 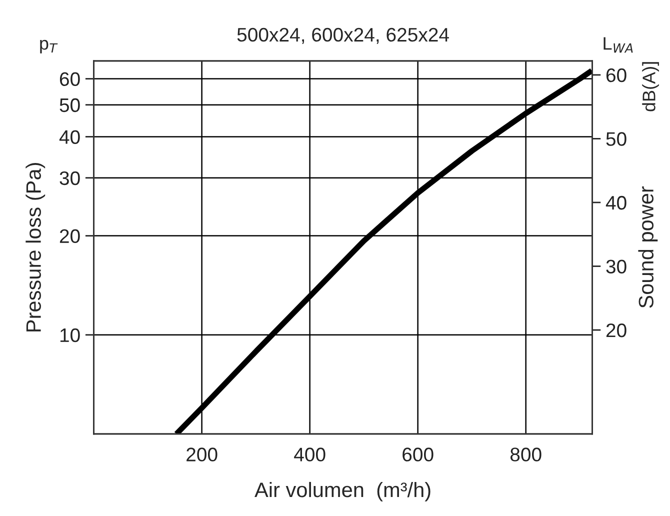 What do you see at coordinates (70, 178) in the screenshot?
I see `y-tick-label: 30` at bounding box center [70, 178].